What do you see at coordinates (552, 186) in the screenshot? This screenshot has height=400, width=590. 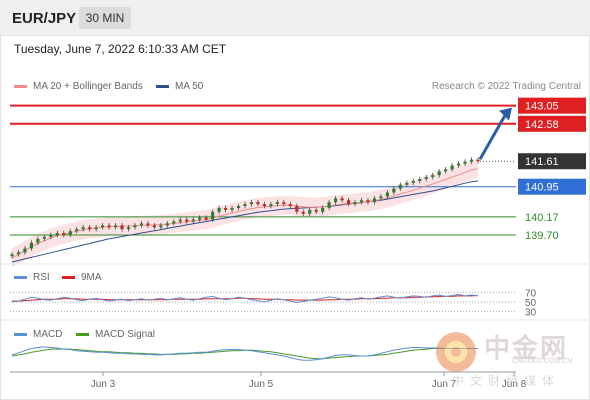 I see `level-tag-140.95` at bounding box center [552, 186].